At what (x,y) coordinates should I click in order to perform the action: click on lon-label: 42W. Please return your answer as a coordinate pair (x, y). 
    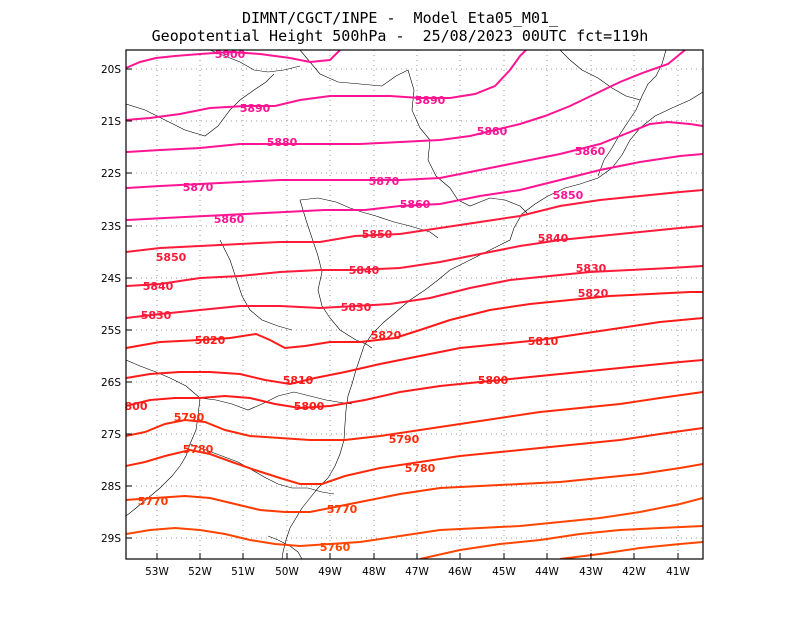
    Looking at the image, I should click on (634, 572).